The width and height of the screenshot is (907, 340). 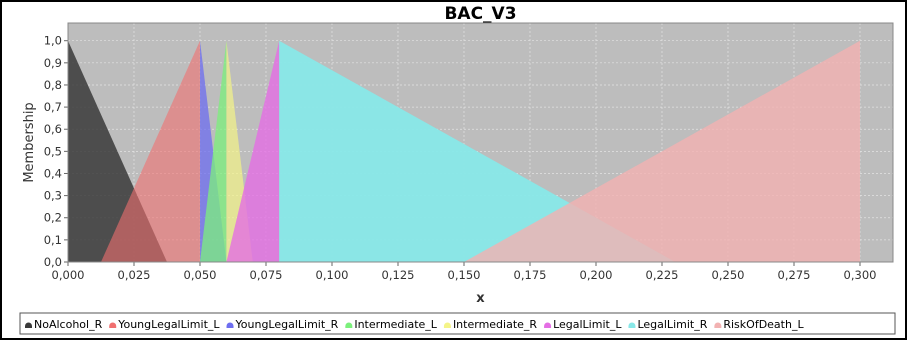 What do you see at coordinates (287, 324) in the screenshot?
I see `legend-label: YoungLegalLimit_R` at bounding box center [287, 324].